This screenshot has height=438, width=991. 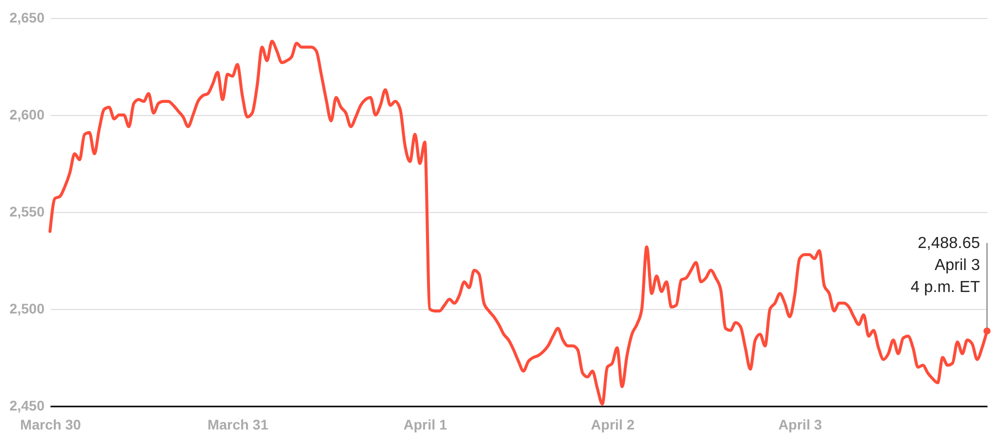 I want to click on x-tick-label: April 3, so click(x=800, y=424).